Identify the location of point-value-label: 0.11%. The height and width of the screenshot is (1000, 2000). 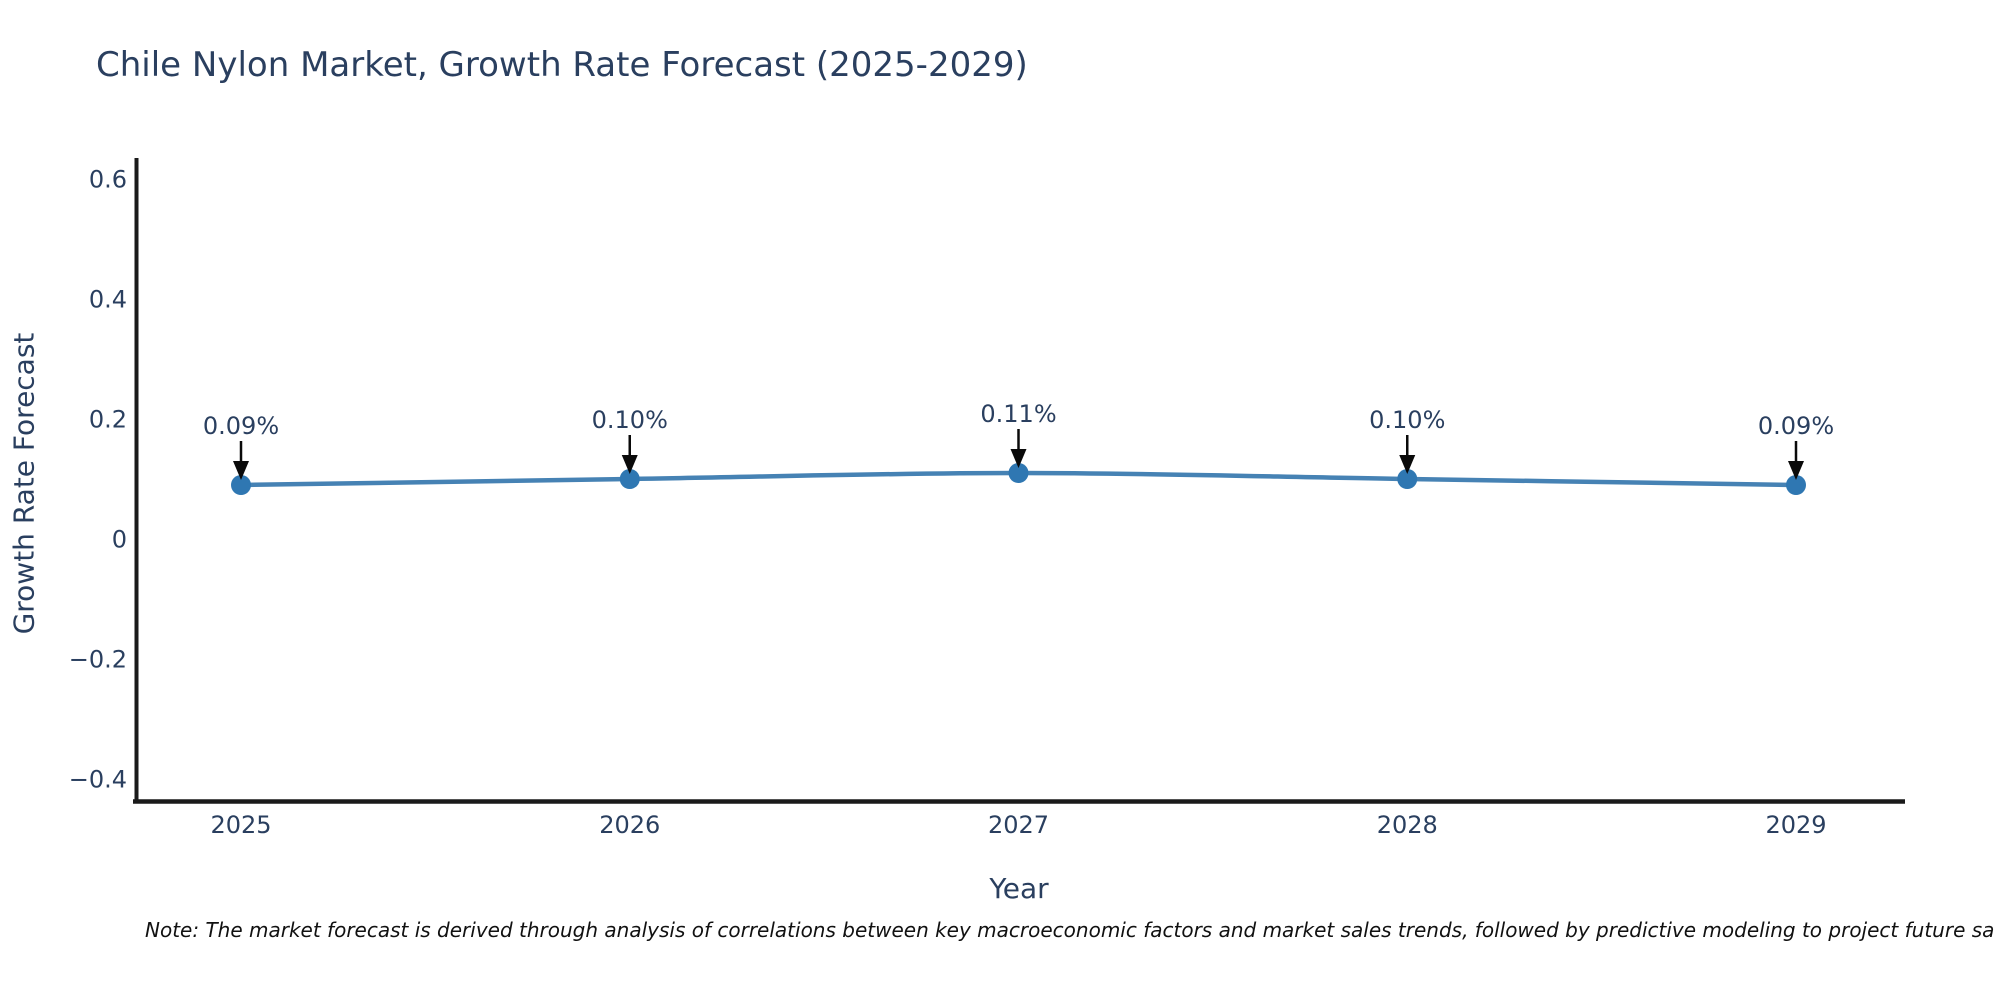
(1018, 414).